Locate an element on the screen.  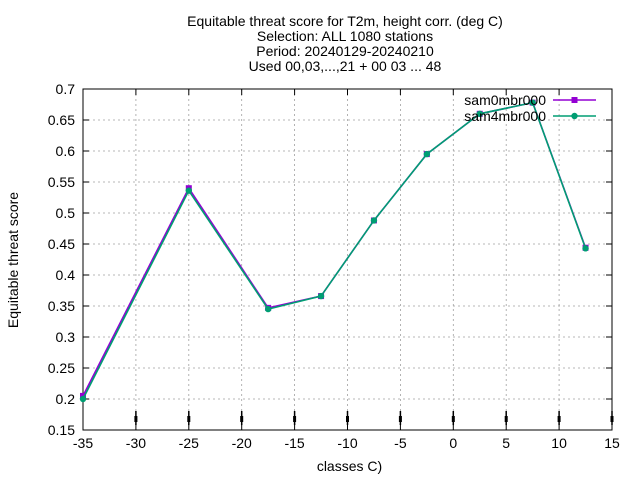
x-tick-label: -5 is located at coordinates (400, 443).